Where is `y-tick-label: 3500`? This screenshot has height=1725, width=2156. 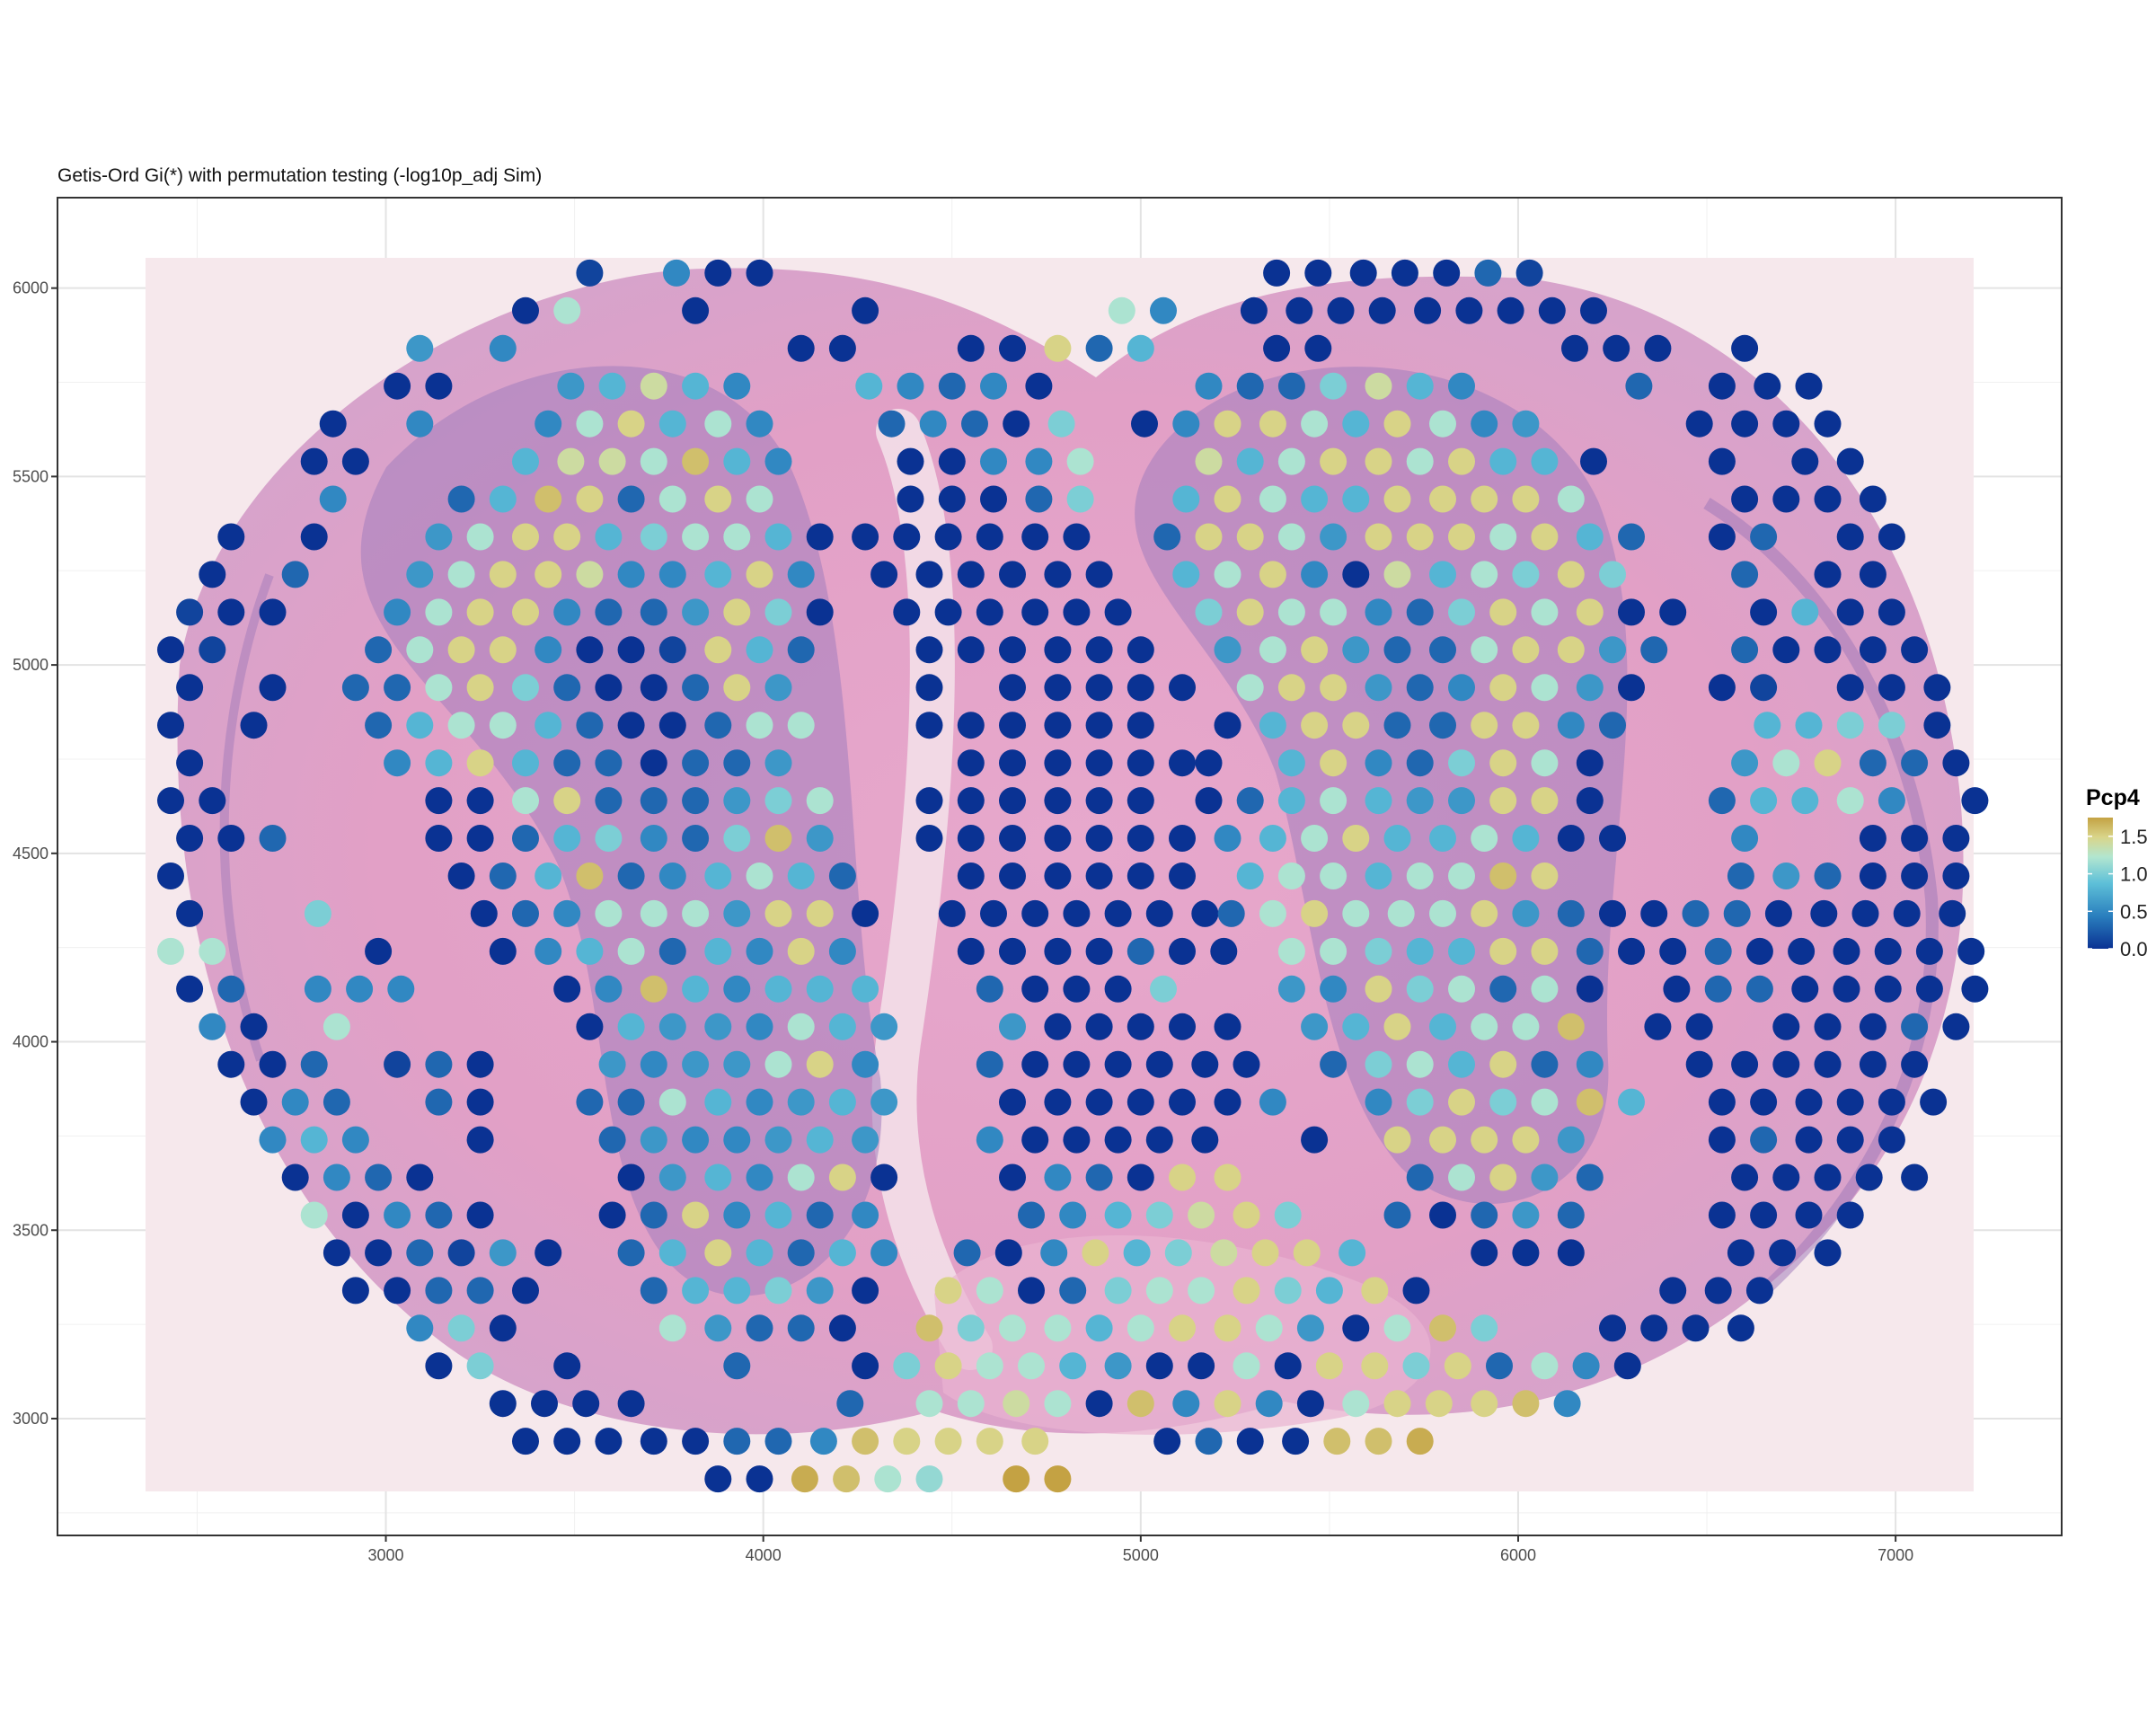
y-tick-label: 3500 is located at coordinates (31, 1230).